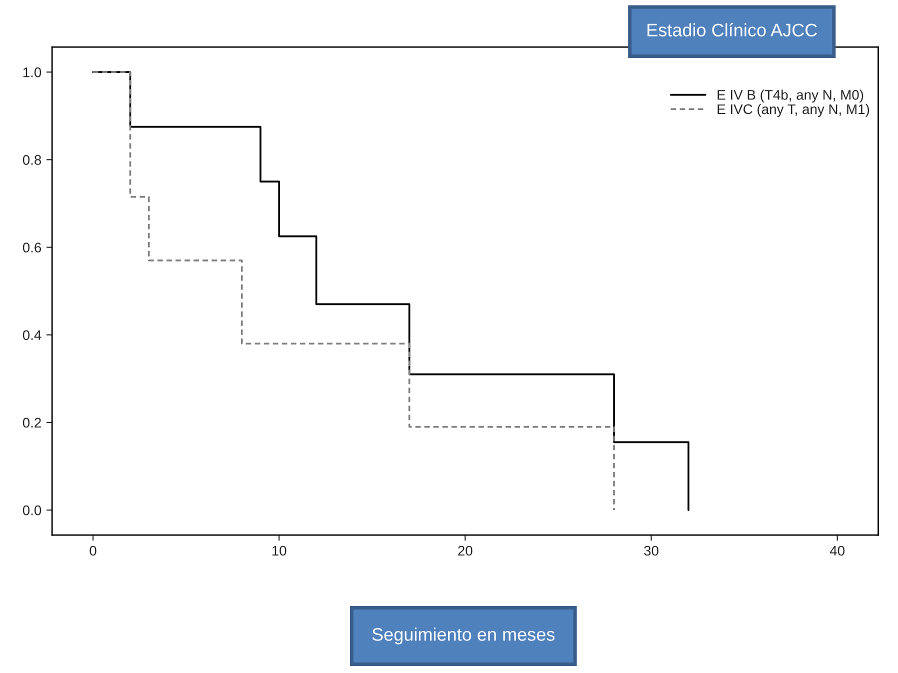 The width and height of the screenshot is (898, 673). What do you see at coordinates (32, 72) in the screenshot?
I see `y-tick-label: 1.0` at bounding box center [32, 72].